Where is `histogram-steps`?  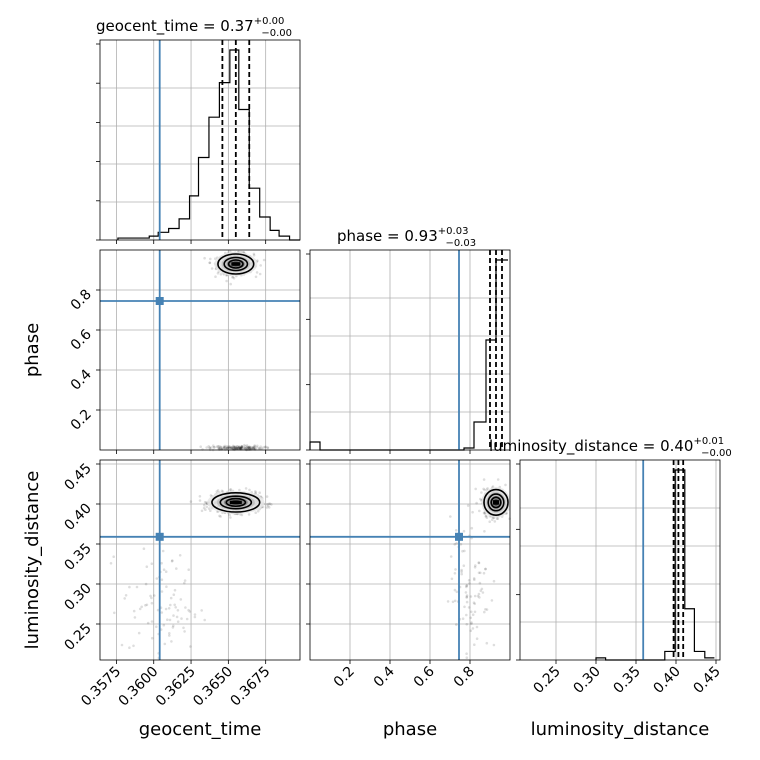 histogram-steps is located at coordinates (208, 145).